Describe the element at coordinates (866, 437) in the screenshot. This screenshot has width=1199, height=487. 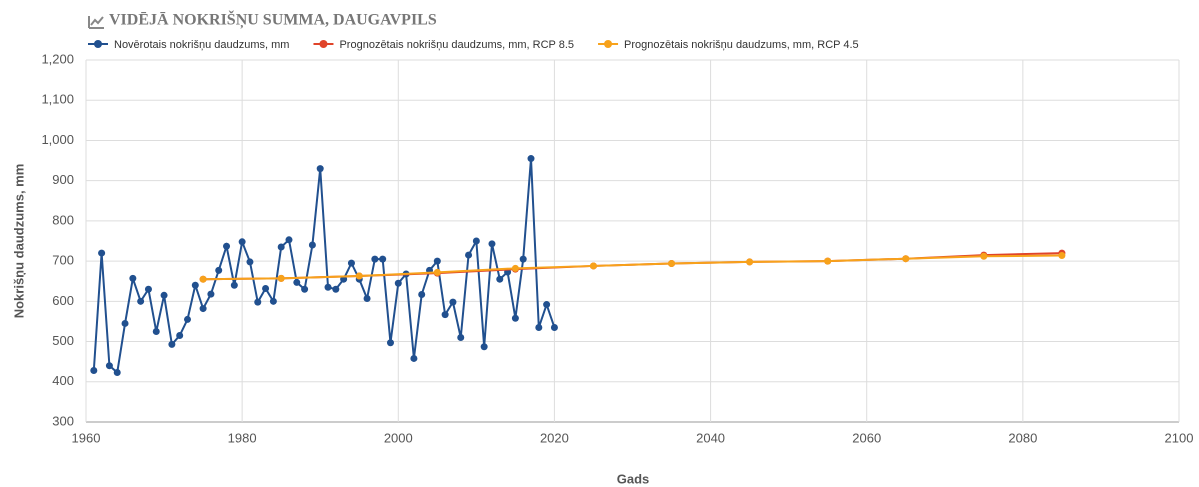
I see `x-tick-label: 2060` at that location.